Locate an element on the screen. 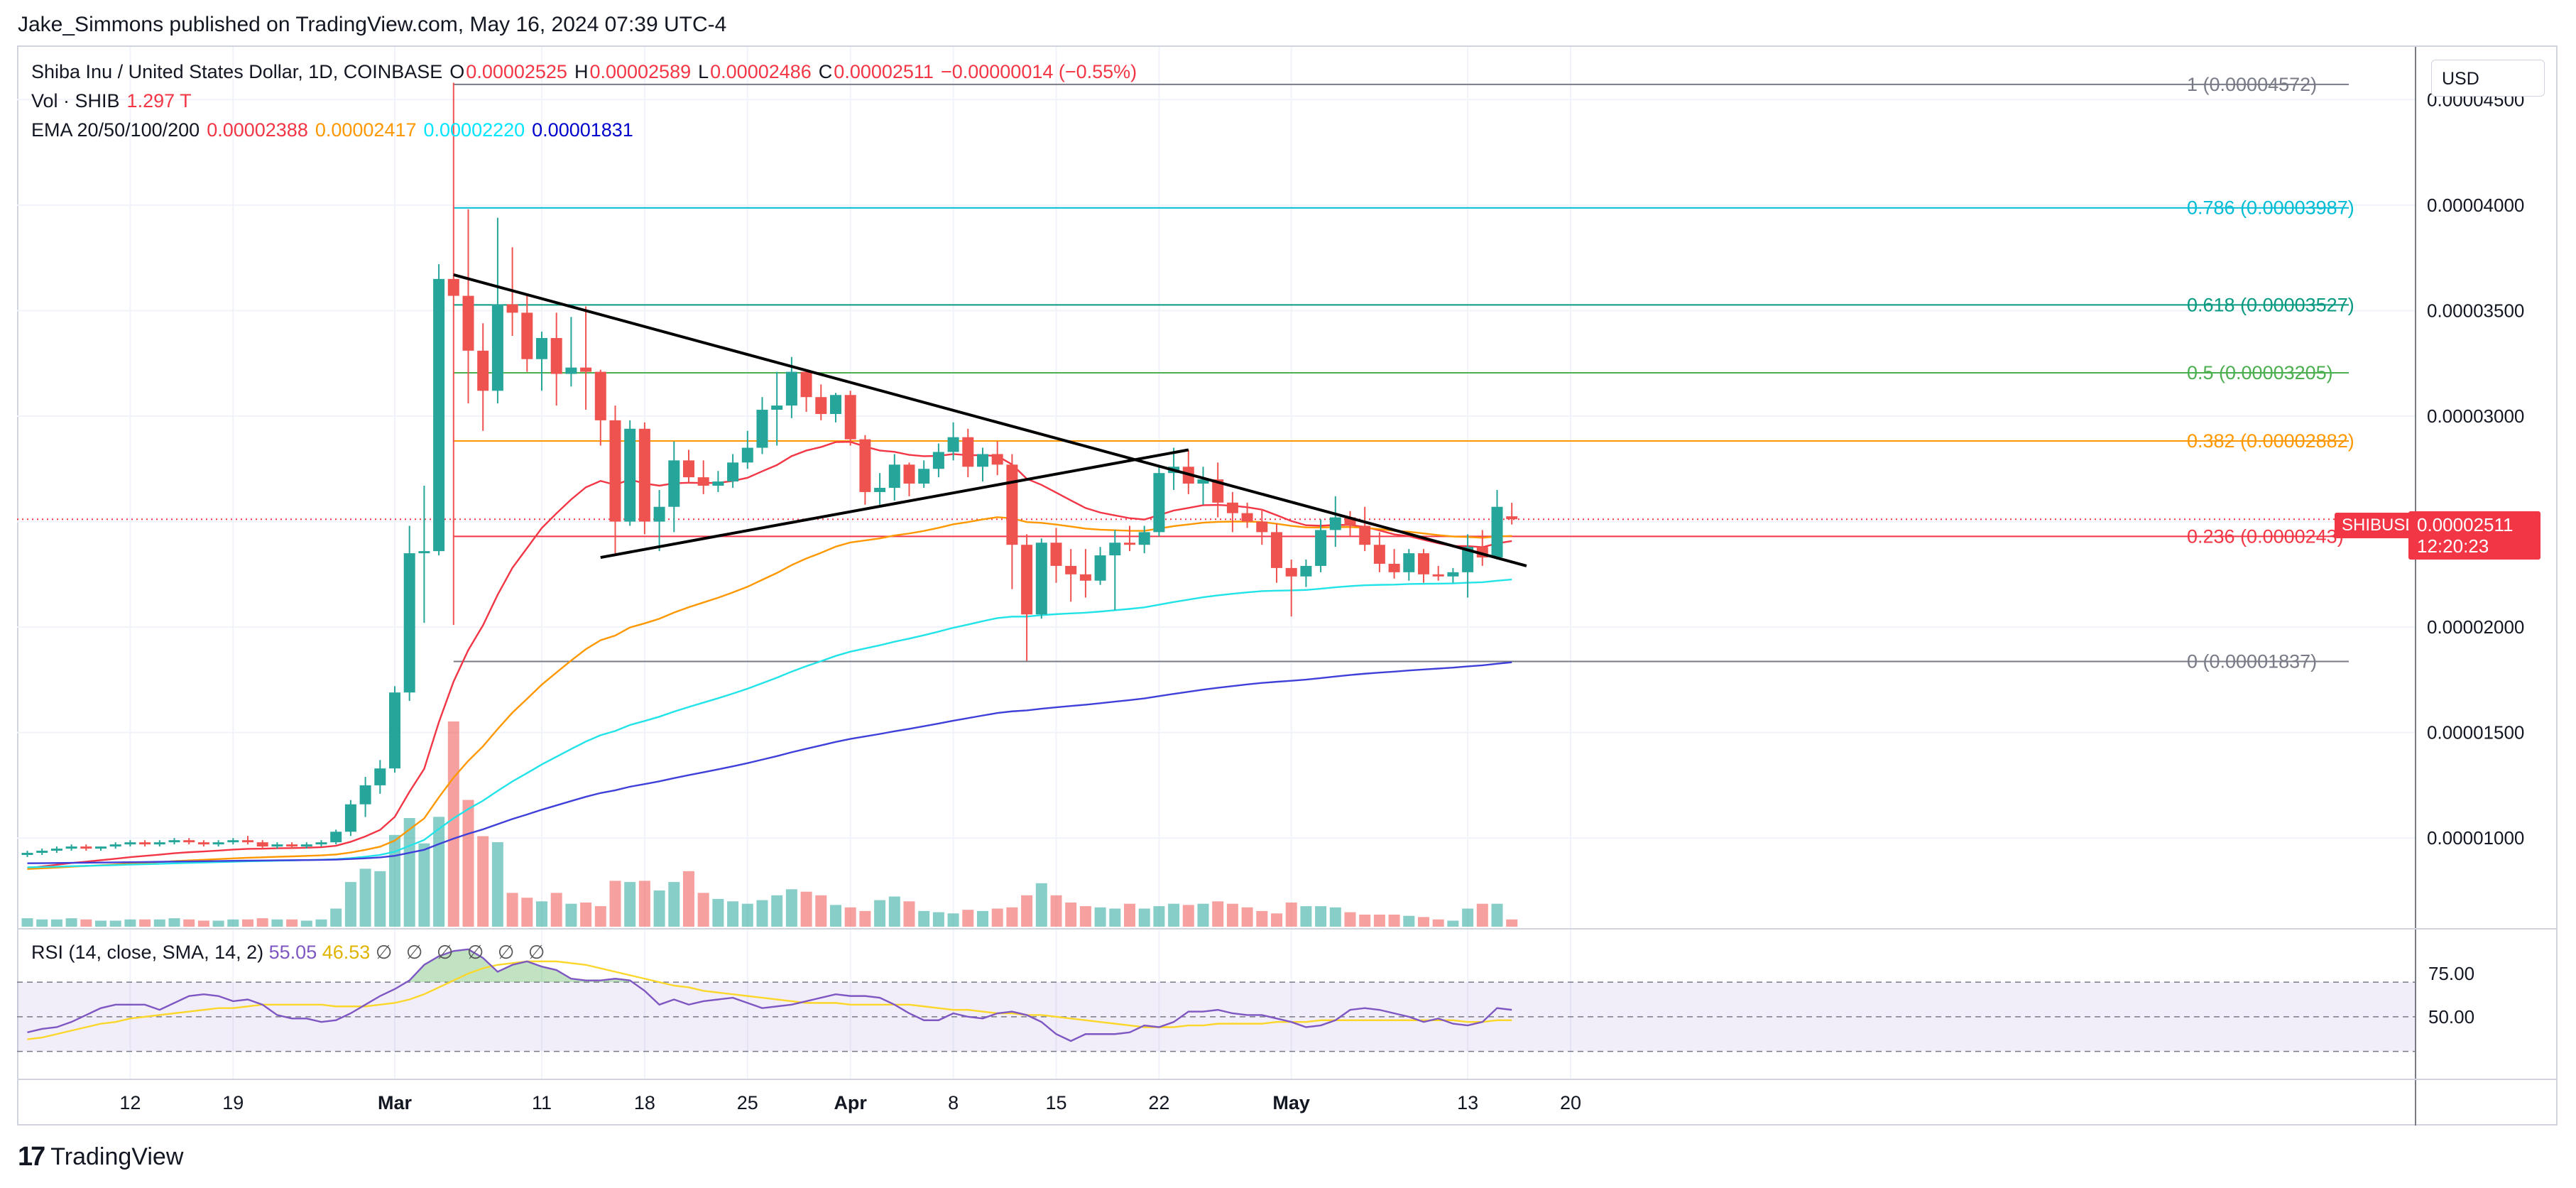 The image size is (2576, 1188). rsi-title: RSI (14, close, SMA, 14, 2) is located at coordinates (147, 952).